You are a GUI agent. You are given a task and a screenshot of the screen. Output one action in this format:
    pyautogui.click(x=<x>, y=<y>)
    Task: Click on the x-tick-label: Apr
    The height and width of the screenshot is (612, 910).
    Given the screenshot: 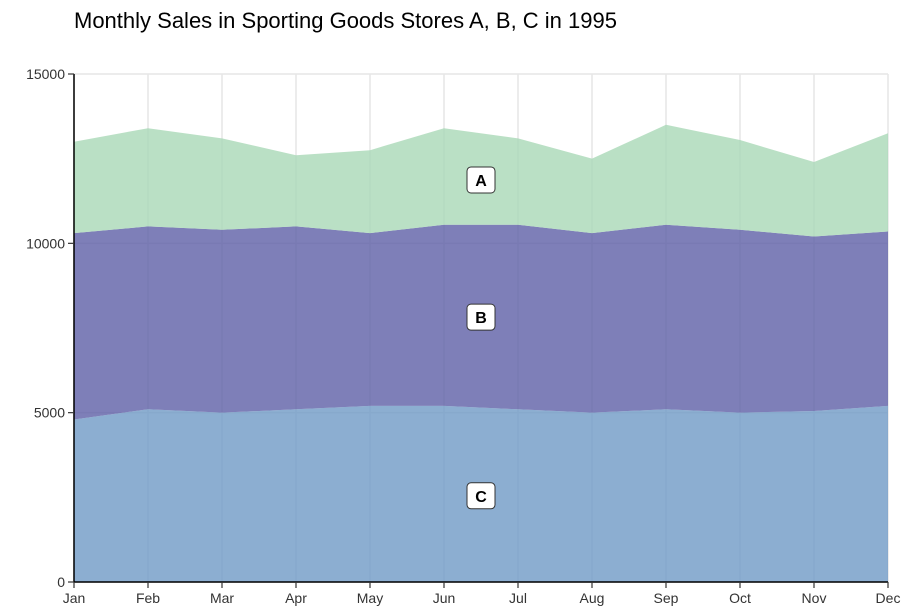 What is the action you would take?
    pyautogui.click(x=296, y=598)
    